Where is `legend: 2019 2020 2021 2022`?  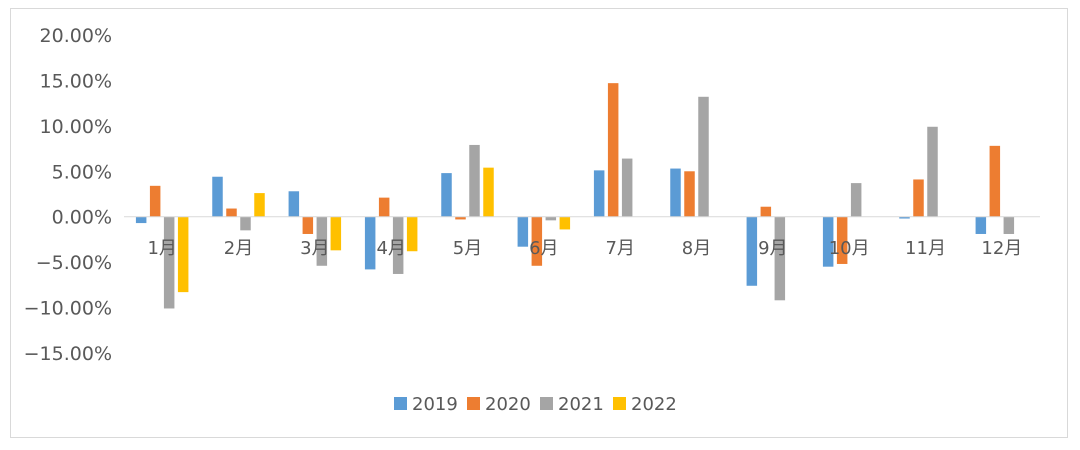 legend: 2019 2020 2021 2022 is located at coordinates (535, 404).